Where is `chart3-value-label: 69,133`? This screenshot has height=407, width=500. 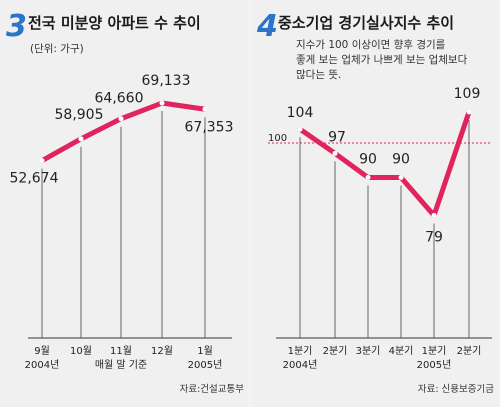 chart3-value-label: 69,133 is located at coordinates (166, 81).